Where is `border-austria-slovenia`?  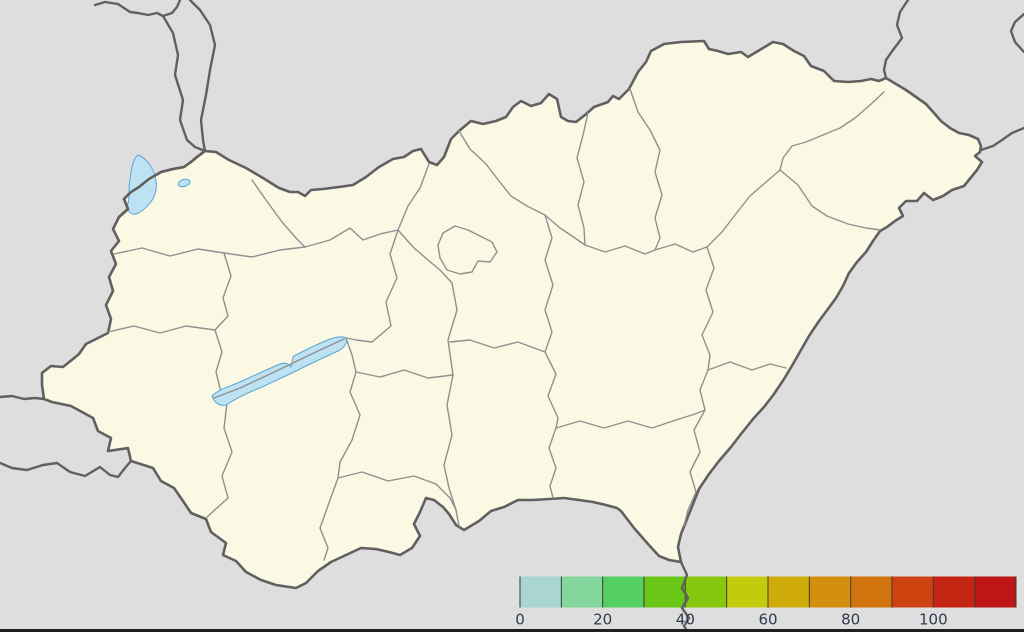
border-austria-slovenia is located at coordinates (23, 397).